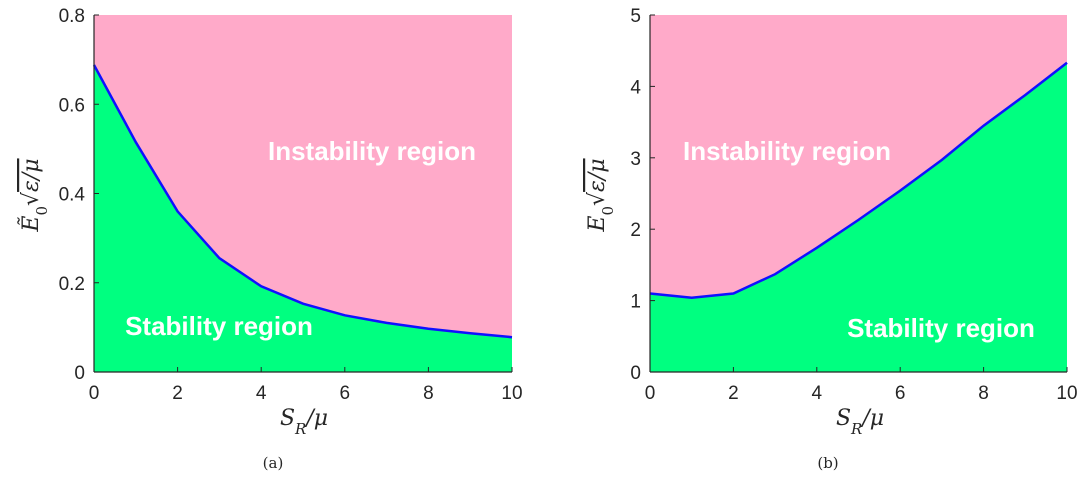 This screenshot has width=1084, height=479. Describe the element at coordinates (642, 195) in the screenshot. I see `y-ticks-b: 0 1 2 3 4 5` at that location.